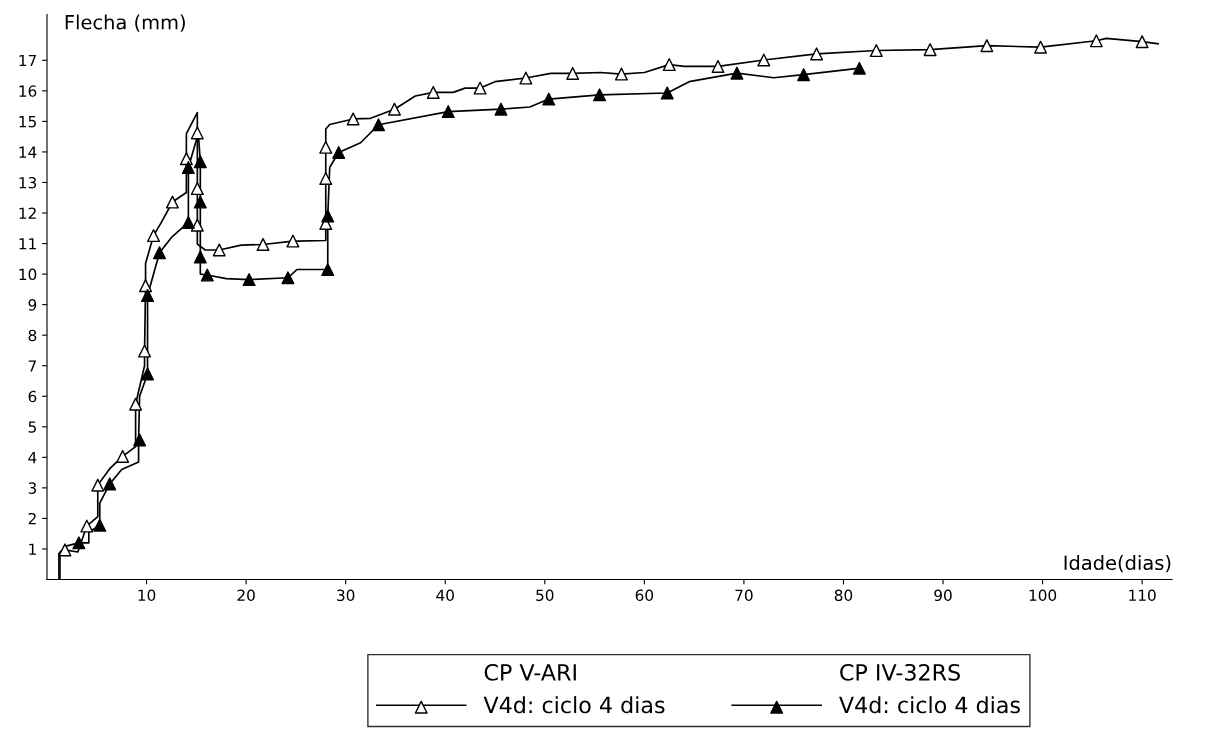  I want to click on text: CP IV-32RS, so click(900, 672).